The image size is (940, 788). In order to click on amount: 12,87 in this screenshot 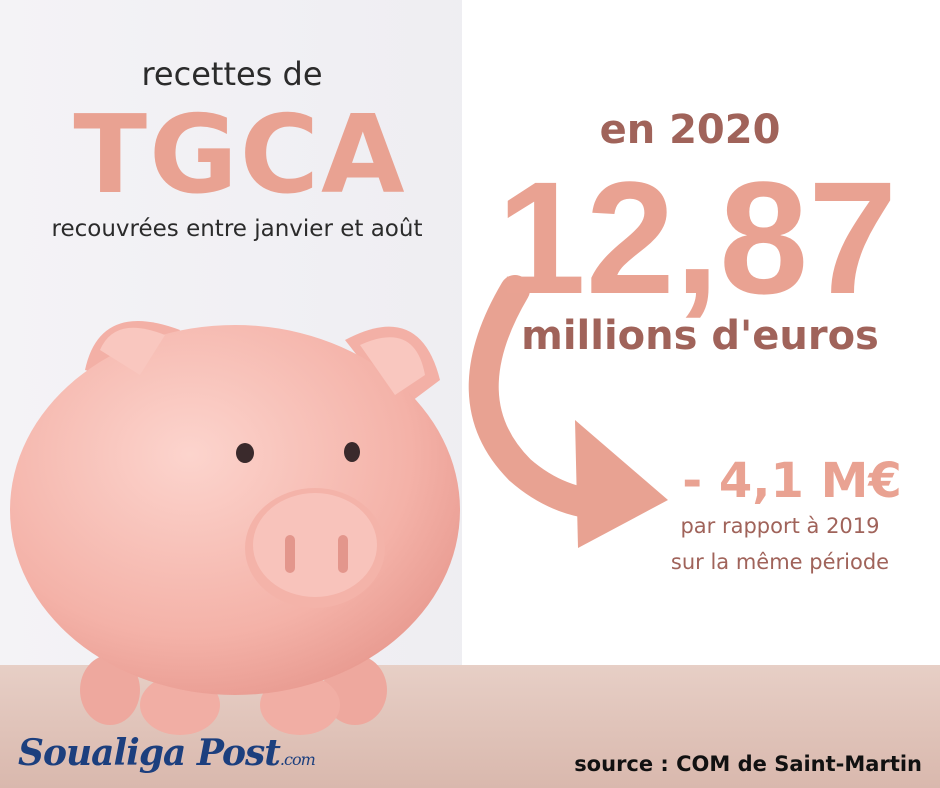, I will do `click(697, 237)`.